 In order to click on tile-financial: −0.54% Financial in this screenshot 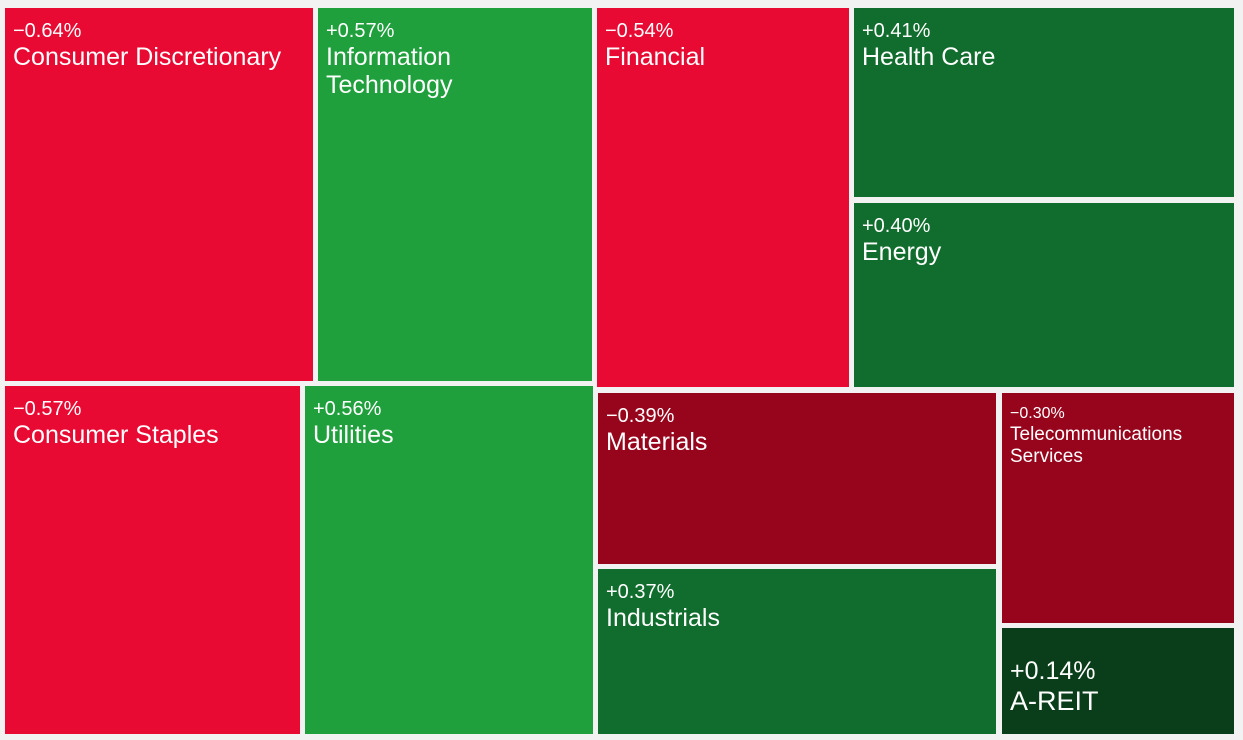, I will do `click(723, 197)`.